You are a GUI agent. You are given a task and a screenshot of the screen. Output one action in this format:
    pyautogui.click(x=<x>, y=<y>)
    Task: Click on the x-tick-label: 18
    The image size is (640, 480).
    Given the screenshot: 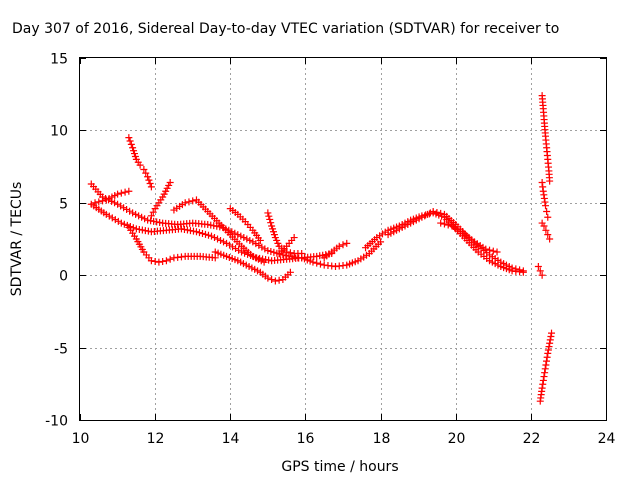 What is the action you would take?
    pyautogui.click(x=382, y=439)
    